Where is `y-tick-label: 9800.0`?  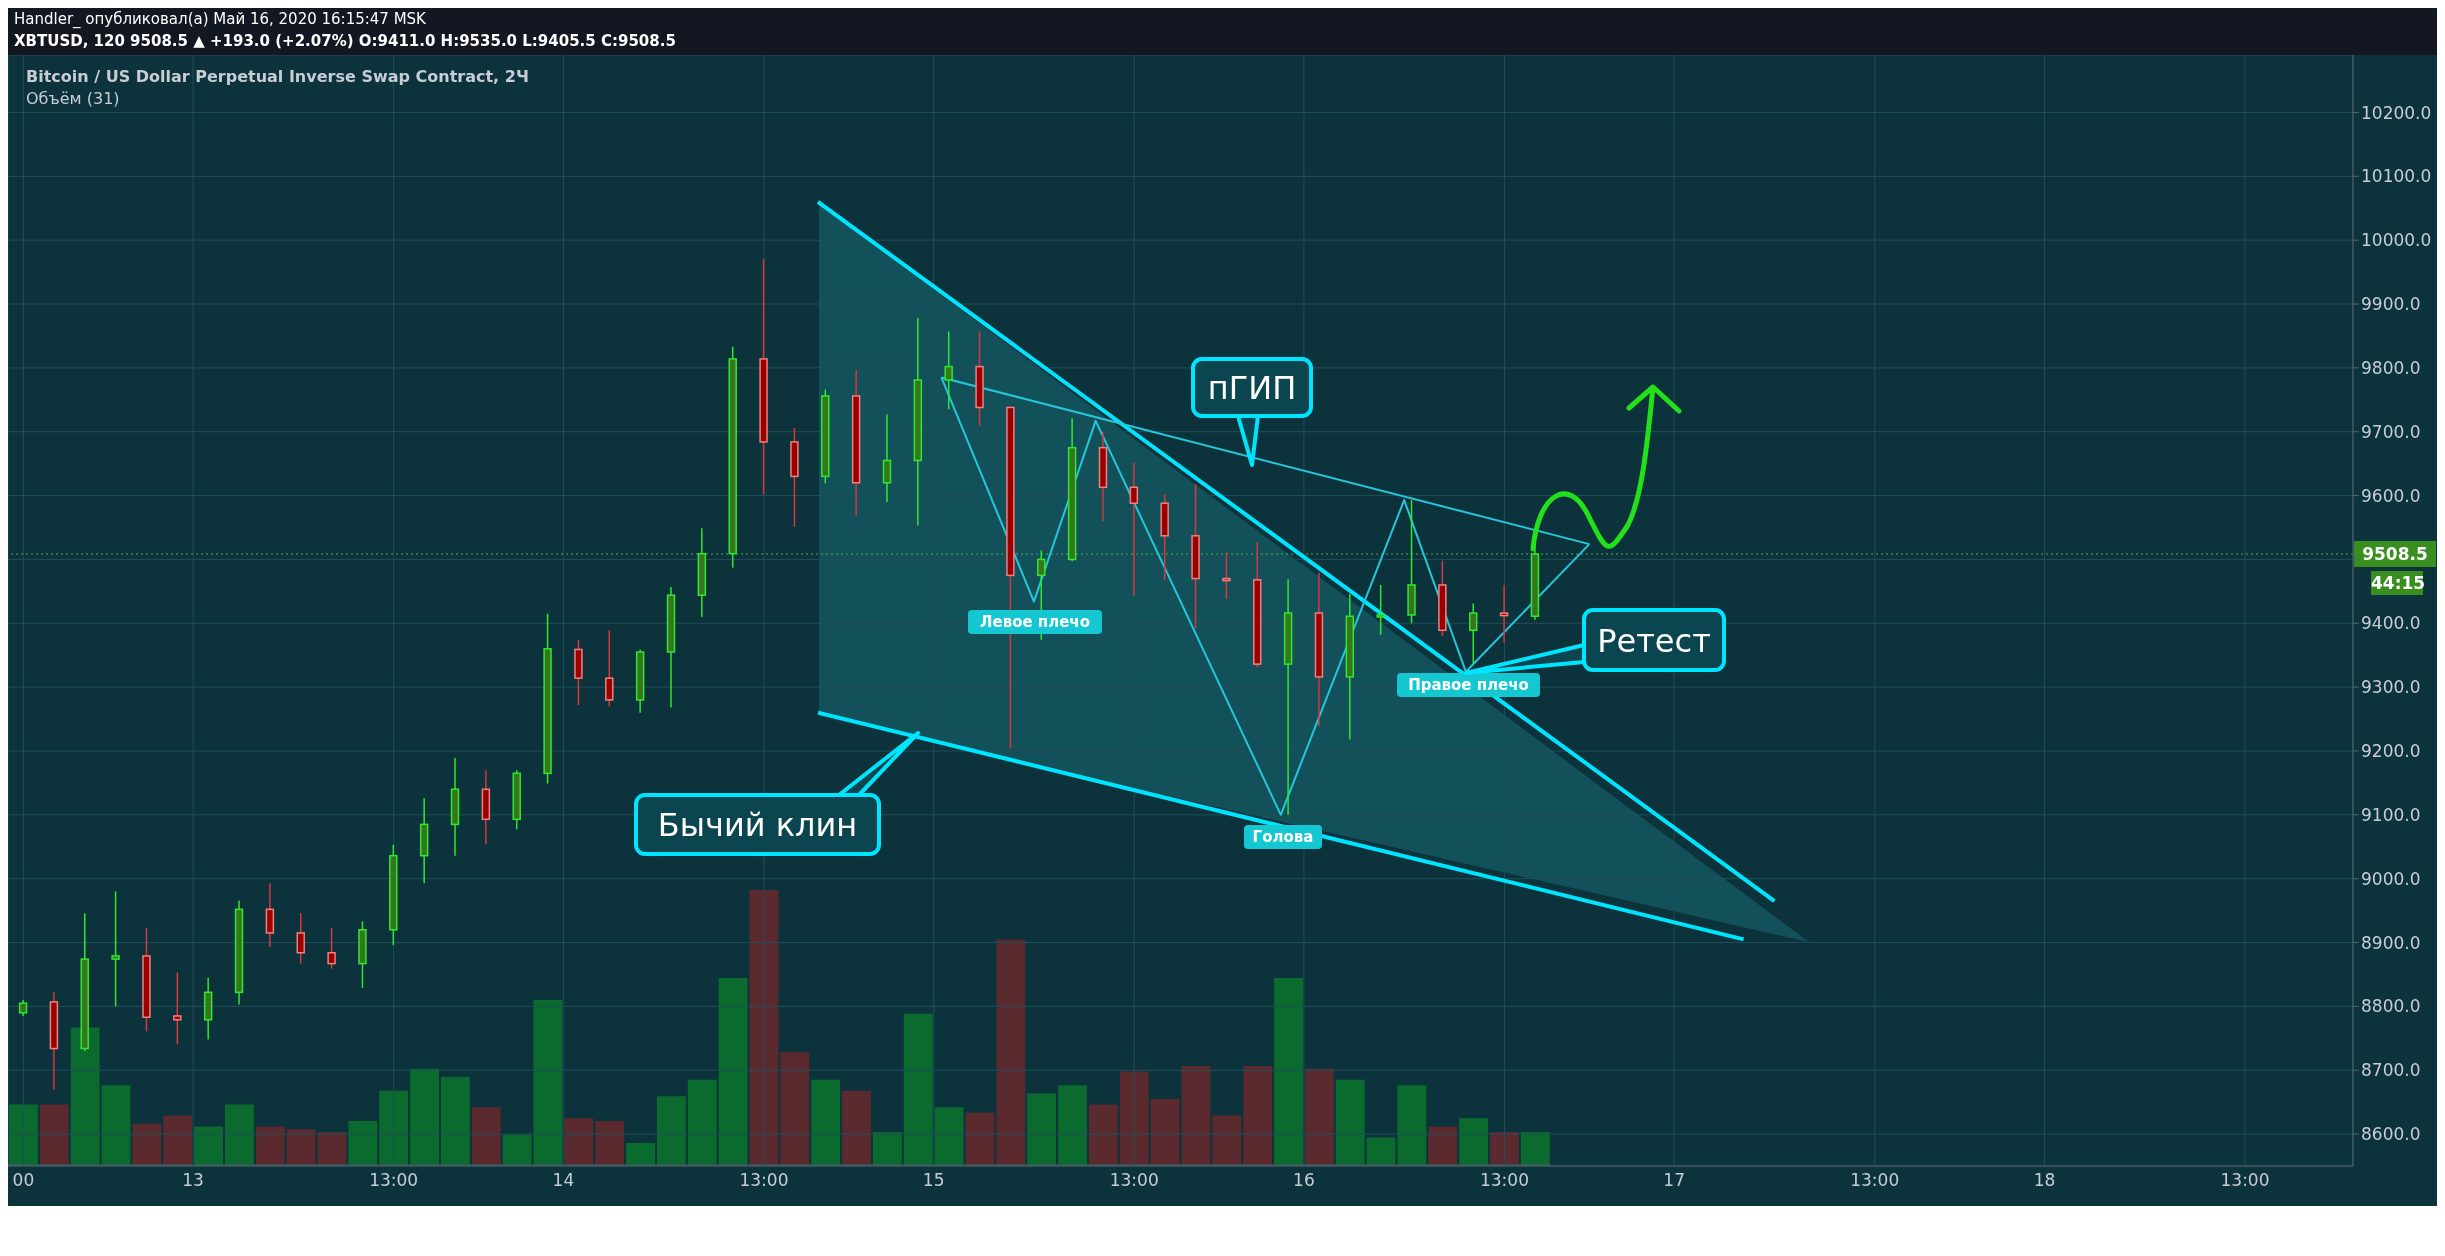 y-tick-label: 9800.0 is located at coordinates (2391, 367).